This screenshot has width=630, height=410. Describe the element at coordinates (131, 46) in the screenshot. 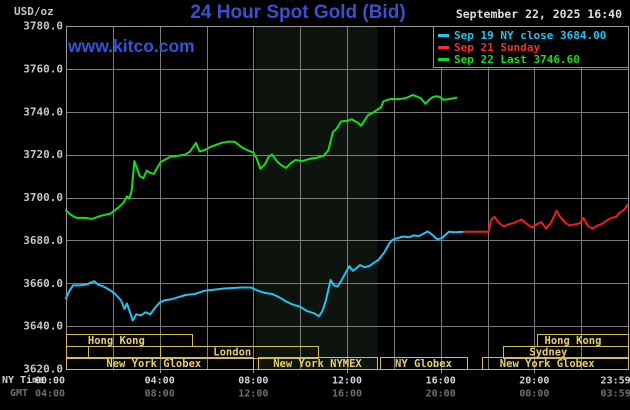

I see `kitco-watermark-link: www.kitco.com` at that location.